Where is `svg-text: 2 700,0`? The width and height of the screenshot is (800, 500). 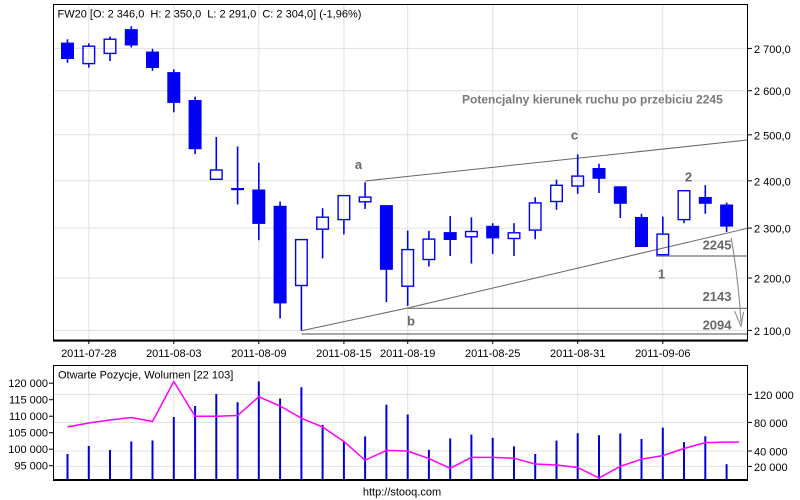 svg-text: 2 700,0 is located at coordinates (772, 50).